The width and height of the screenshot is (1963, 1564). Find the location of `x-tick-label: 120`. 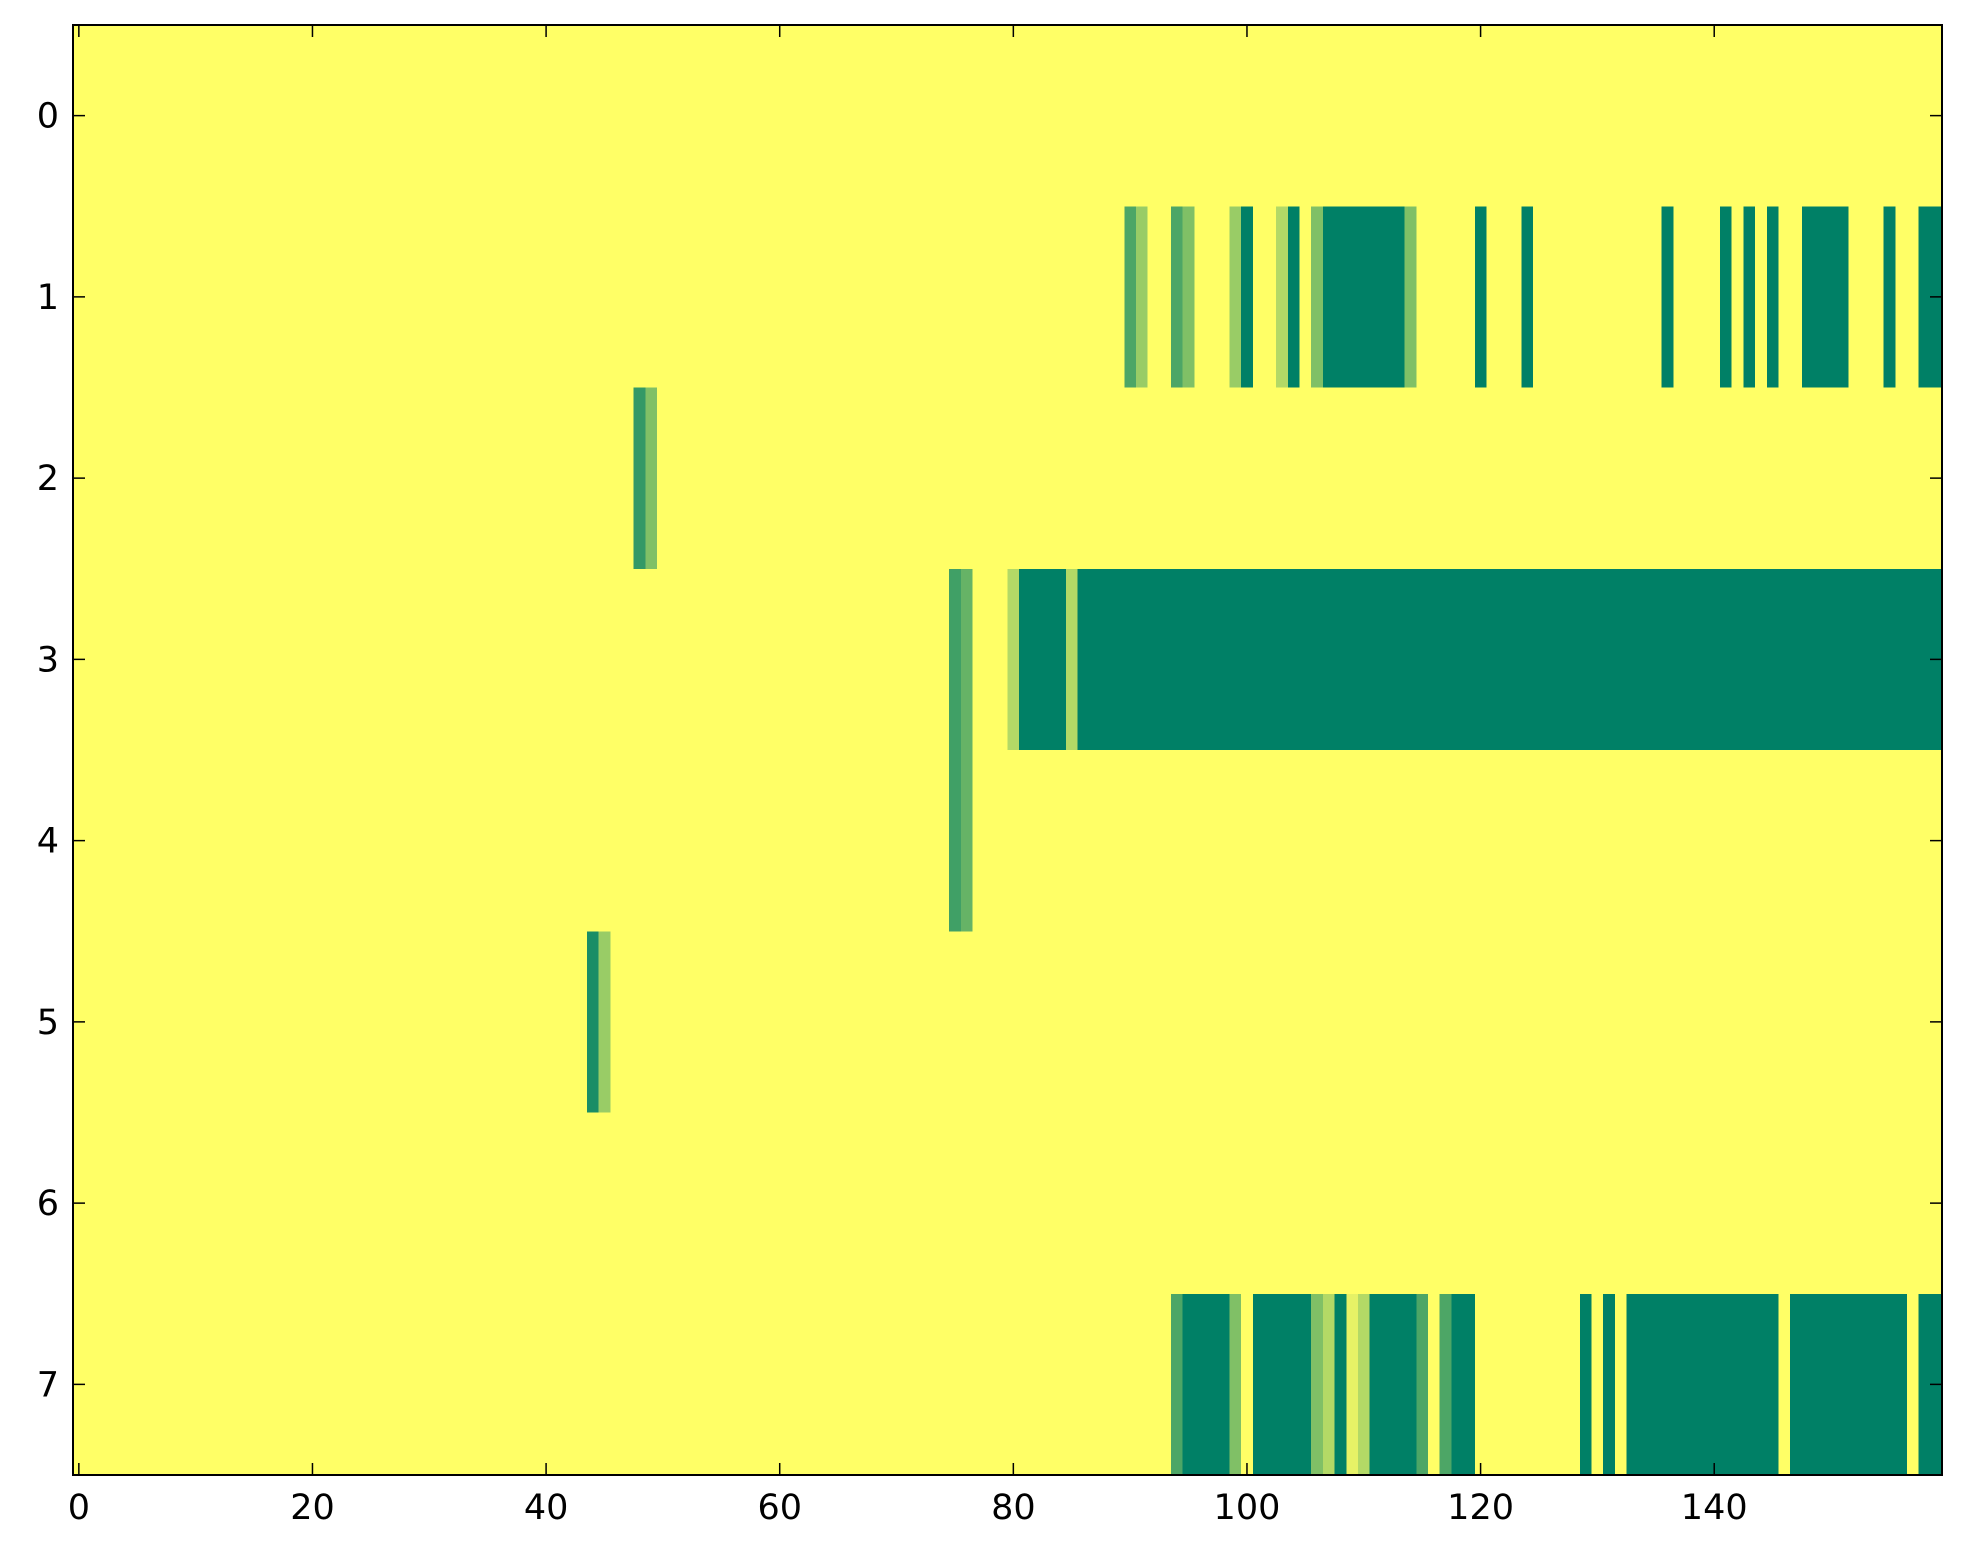

x-tick-label: 120 is located at coordinates (1480, 1508).